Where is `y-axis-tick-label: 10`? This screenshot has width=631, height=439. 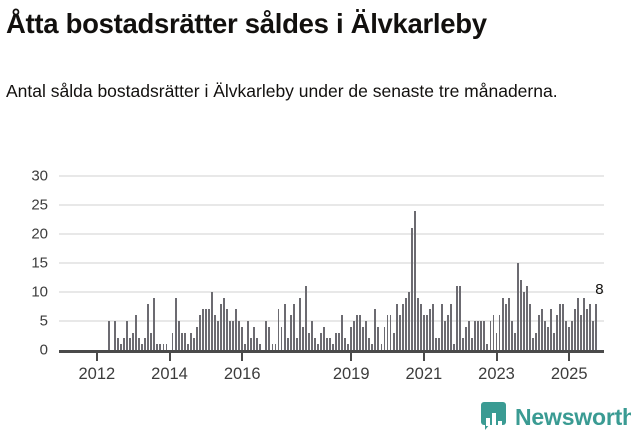
y-axis-tick-label: 10 is located at coordinates (39, 292).